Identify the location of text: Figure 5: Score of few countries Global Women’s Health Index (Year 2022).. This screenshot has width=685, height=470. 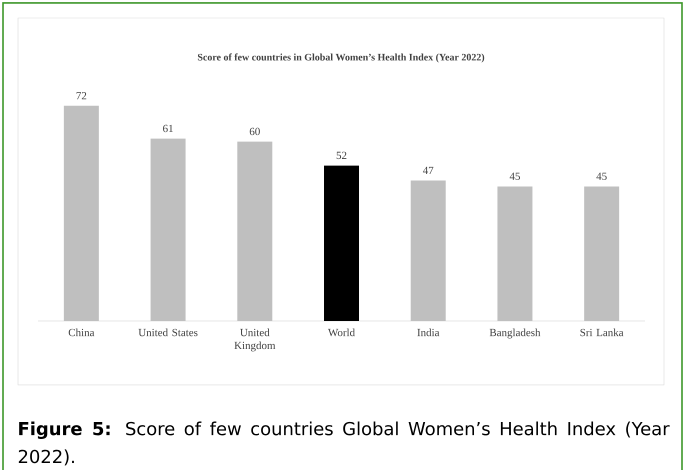
(344, 444).